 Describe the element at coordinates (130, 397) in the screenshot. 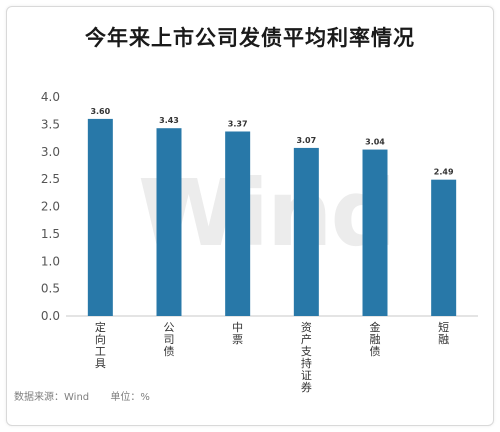

I see `unit-note: 单位：%` at that location.